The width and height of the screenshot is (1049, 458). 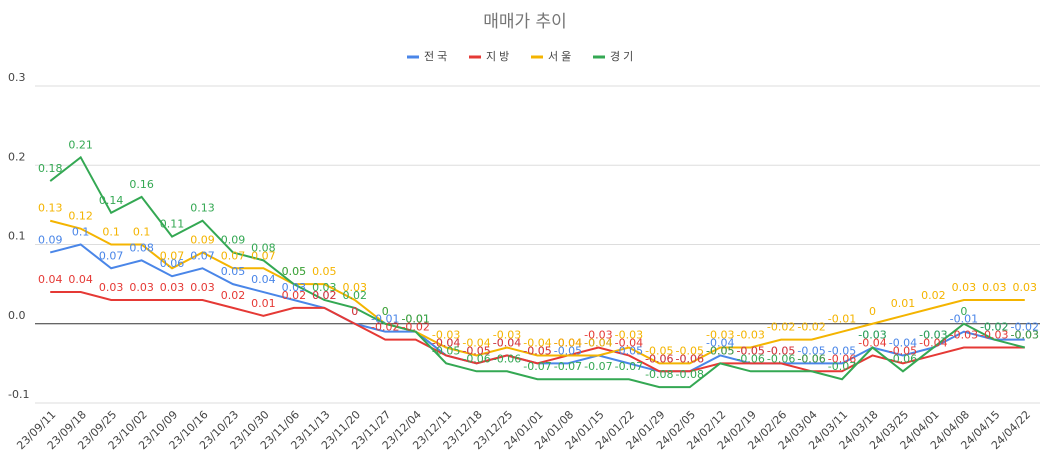 What do you see at coordinates (50, 168) in the screenshot?
I see `data-label: 0.18` at bounding box center [50, 168].